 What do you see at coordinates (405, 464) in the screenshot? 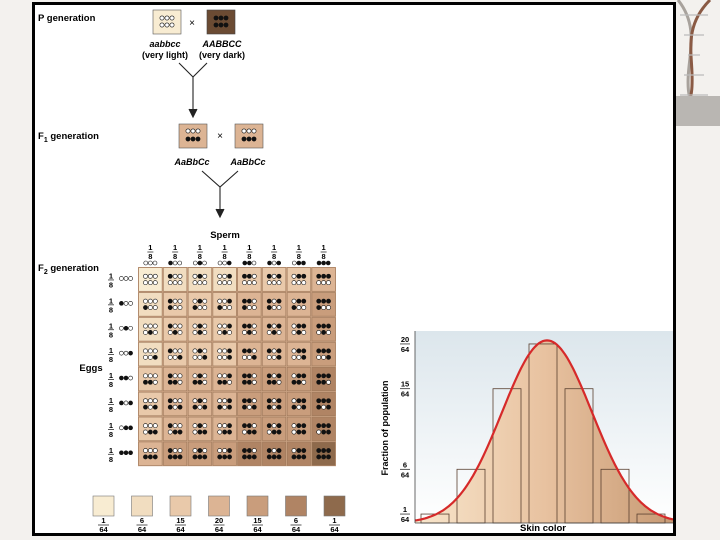
I see `y-tick-numerator: 6` at bounding box center [405, 464].